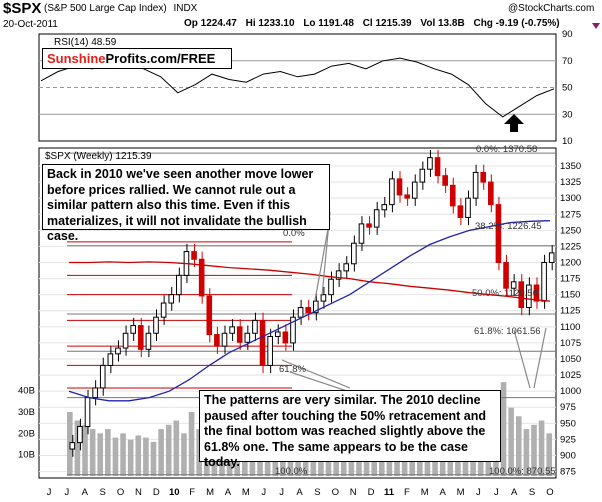  What do you see at coordinates (570, 343) in the screenshot?
I see `price-tick-1075: 1075` at bounding box center [570, 343].